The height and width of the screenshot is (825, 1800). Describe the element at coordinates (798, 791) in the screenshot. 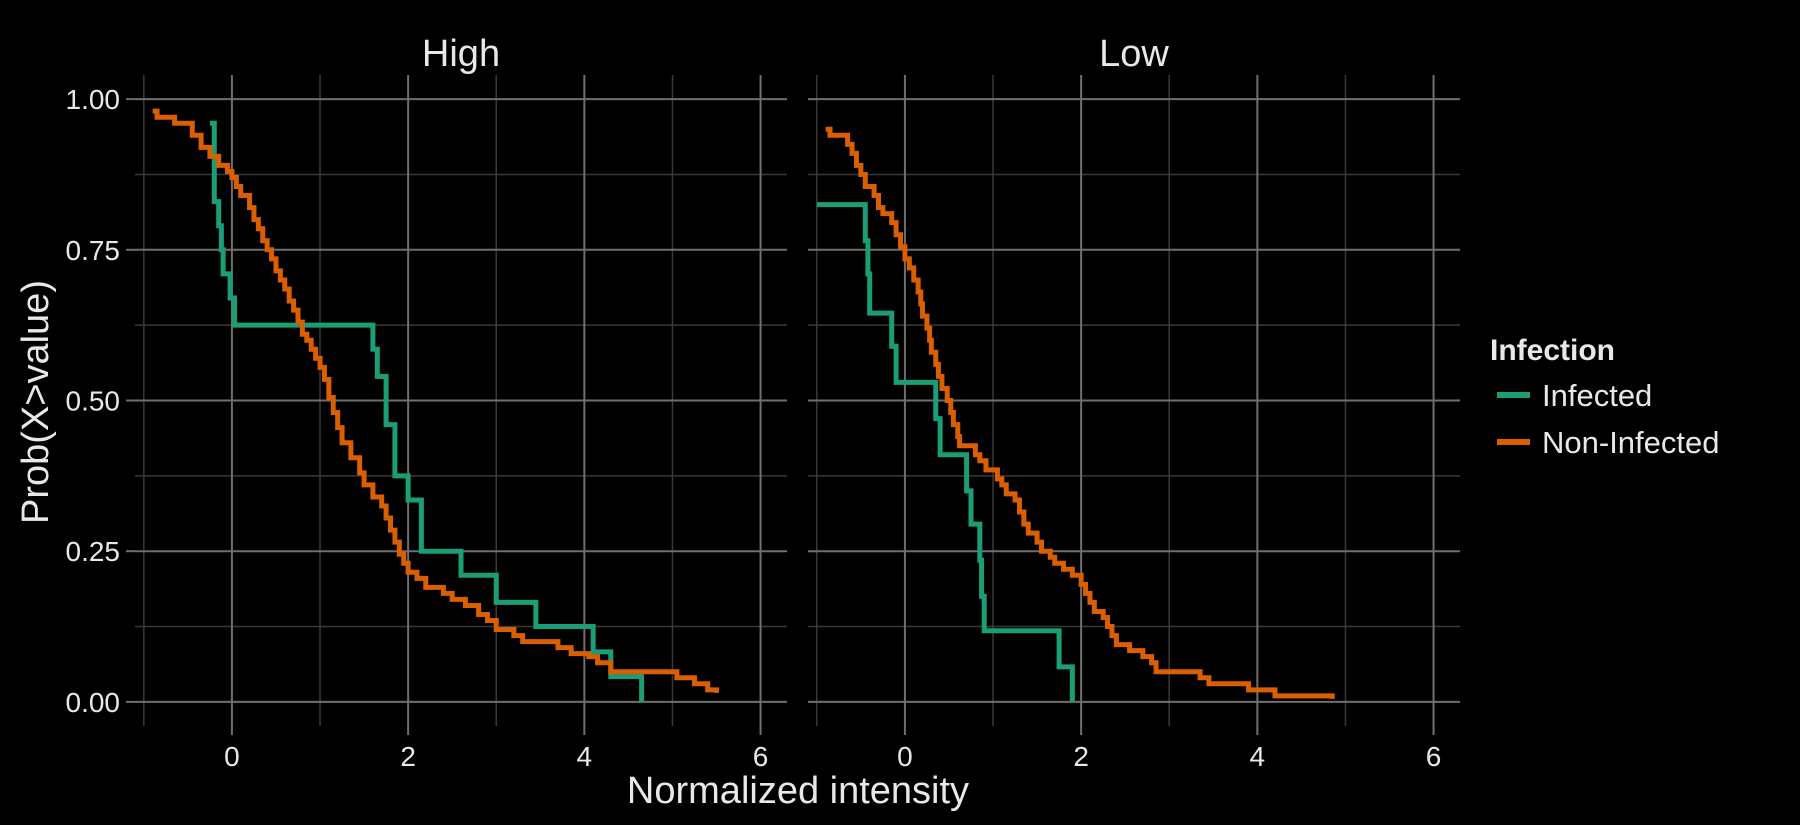

I see `x-axis-title: Normalized intensity` at that location.